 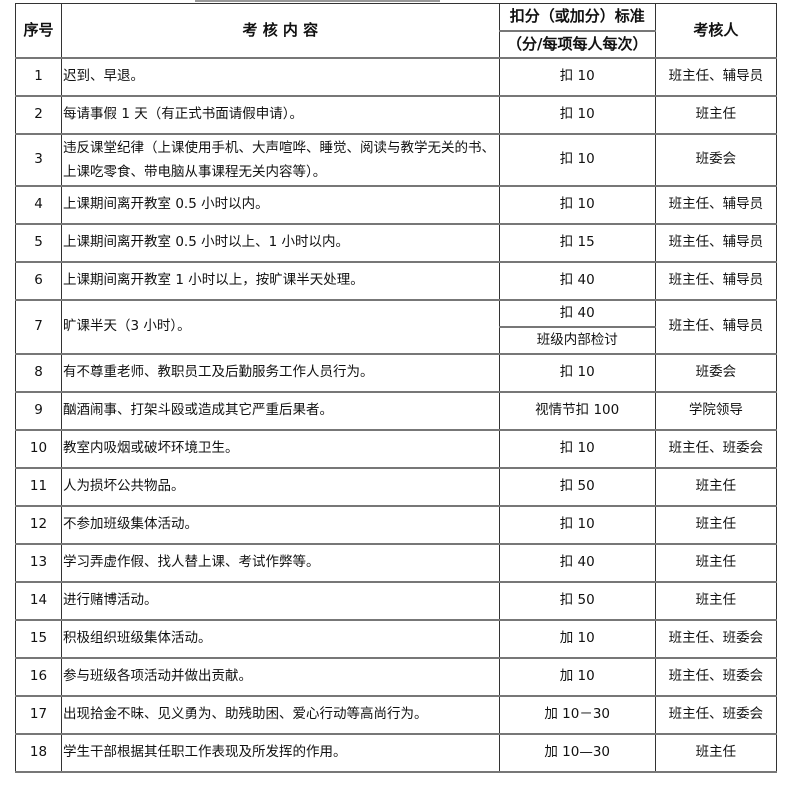 I want to click on row-no: 3, so click(x=38, y=160).